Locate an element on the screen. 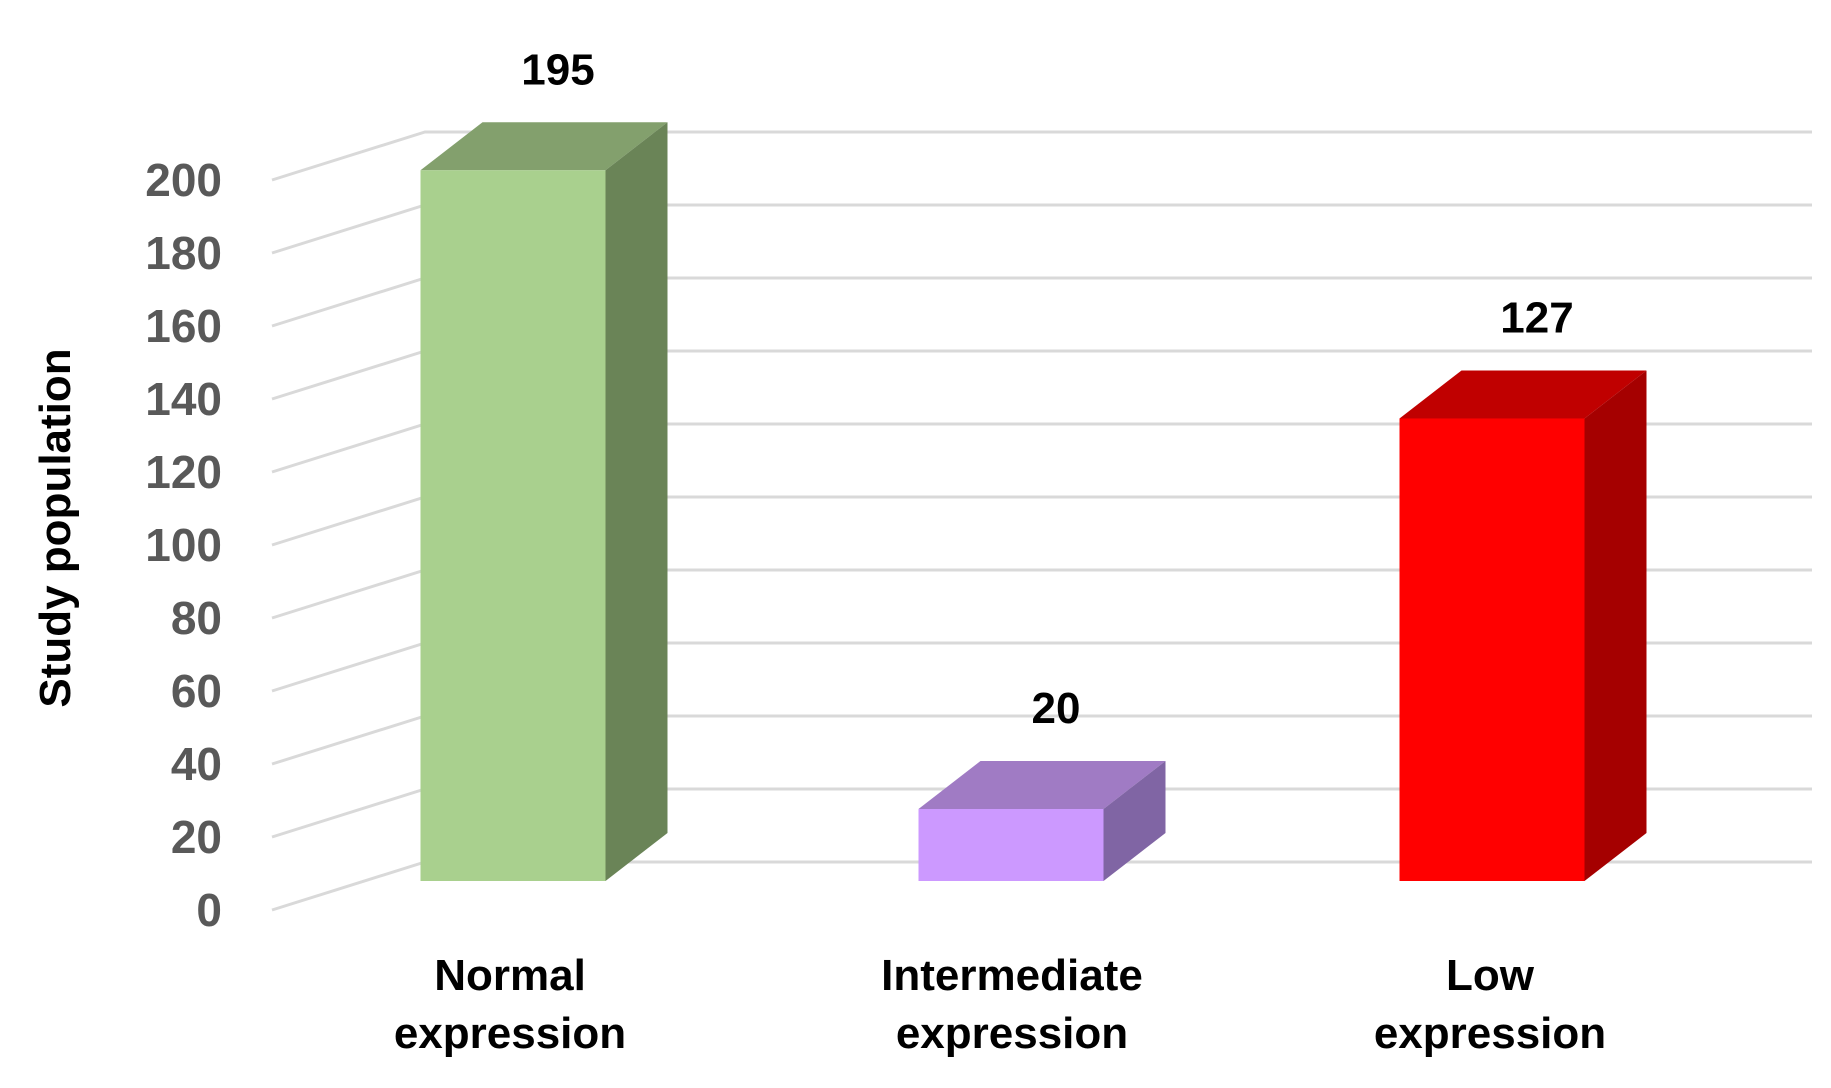 This screenshot has height=1088, width=1831. y-tick-label: 100 is located at coordinates (183, 545).